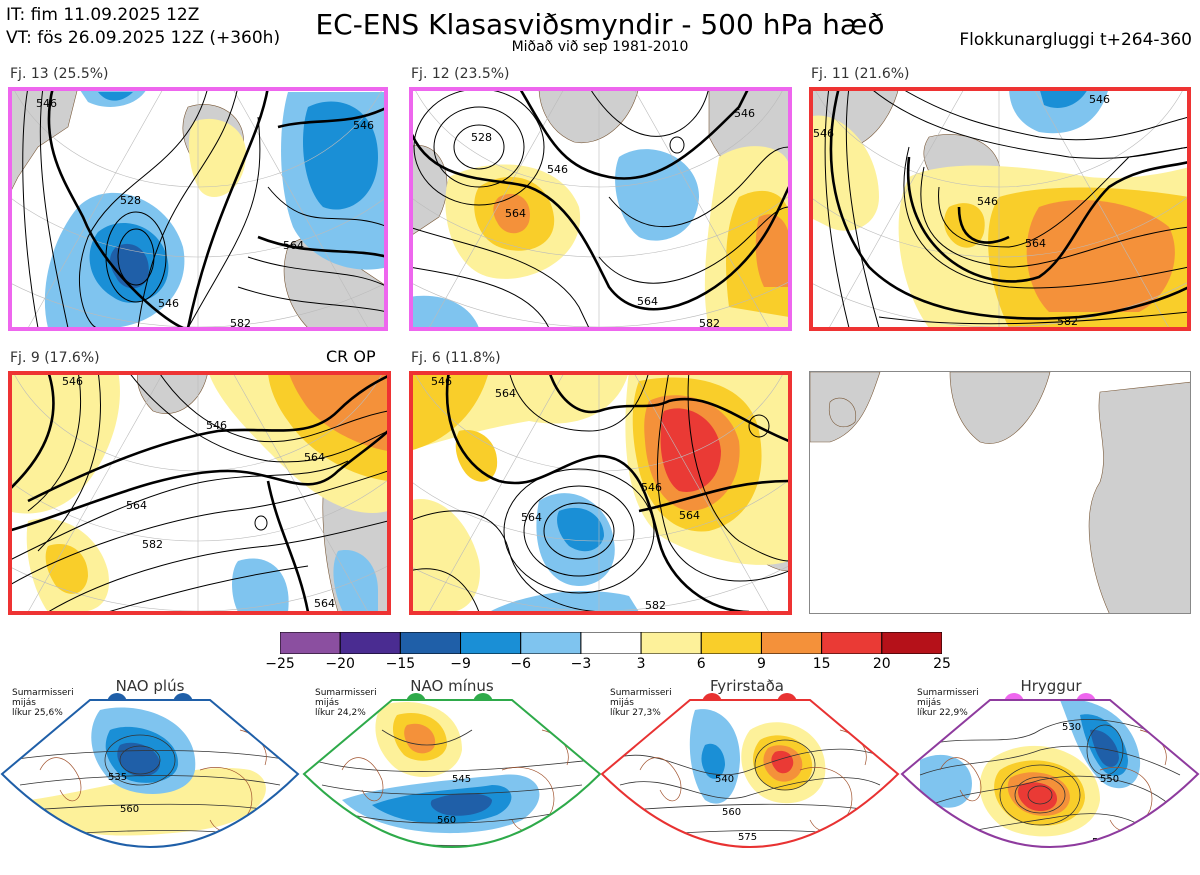 This screenshot has height=875, width=1200. Describe the element at coordinates (460, 664) in the screenshot. I see `colorbar-tick-label: −9` at that location.